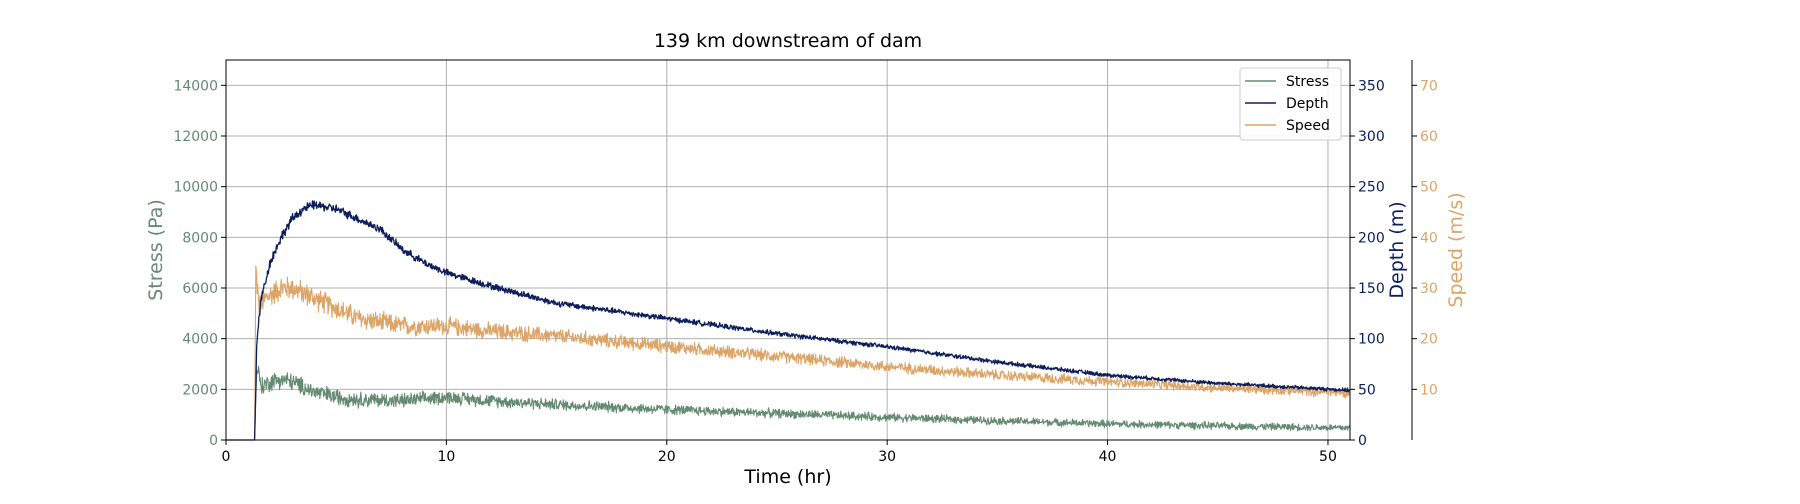 The height and width of the screenshot is (504, 1800). I want to click on speed-tick-label-4: 50, so click(1429, 188).